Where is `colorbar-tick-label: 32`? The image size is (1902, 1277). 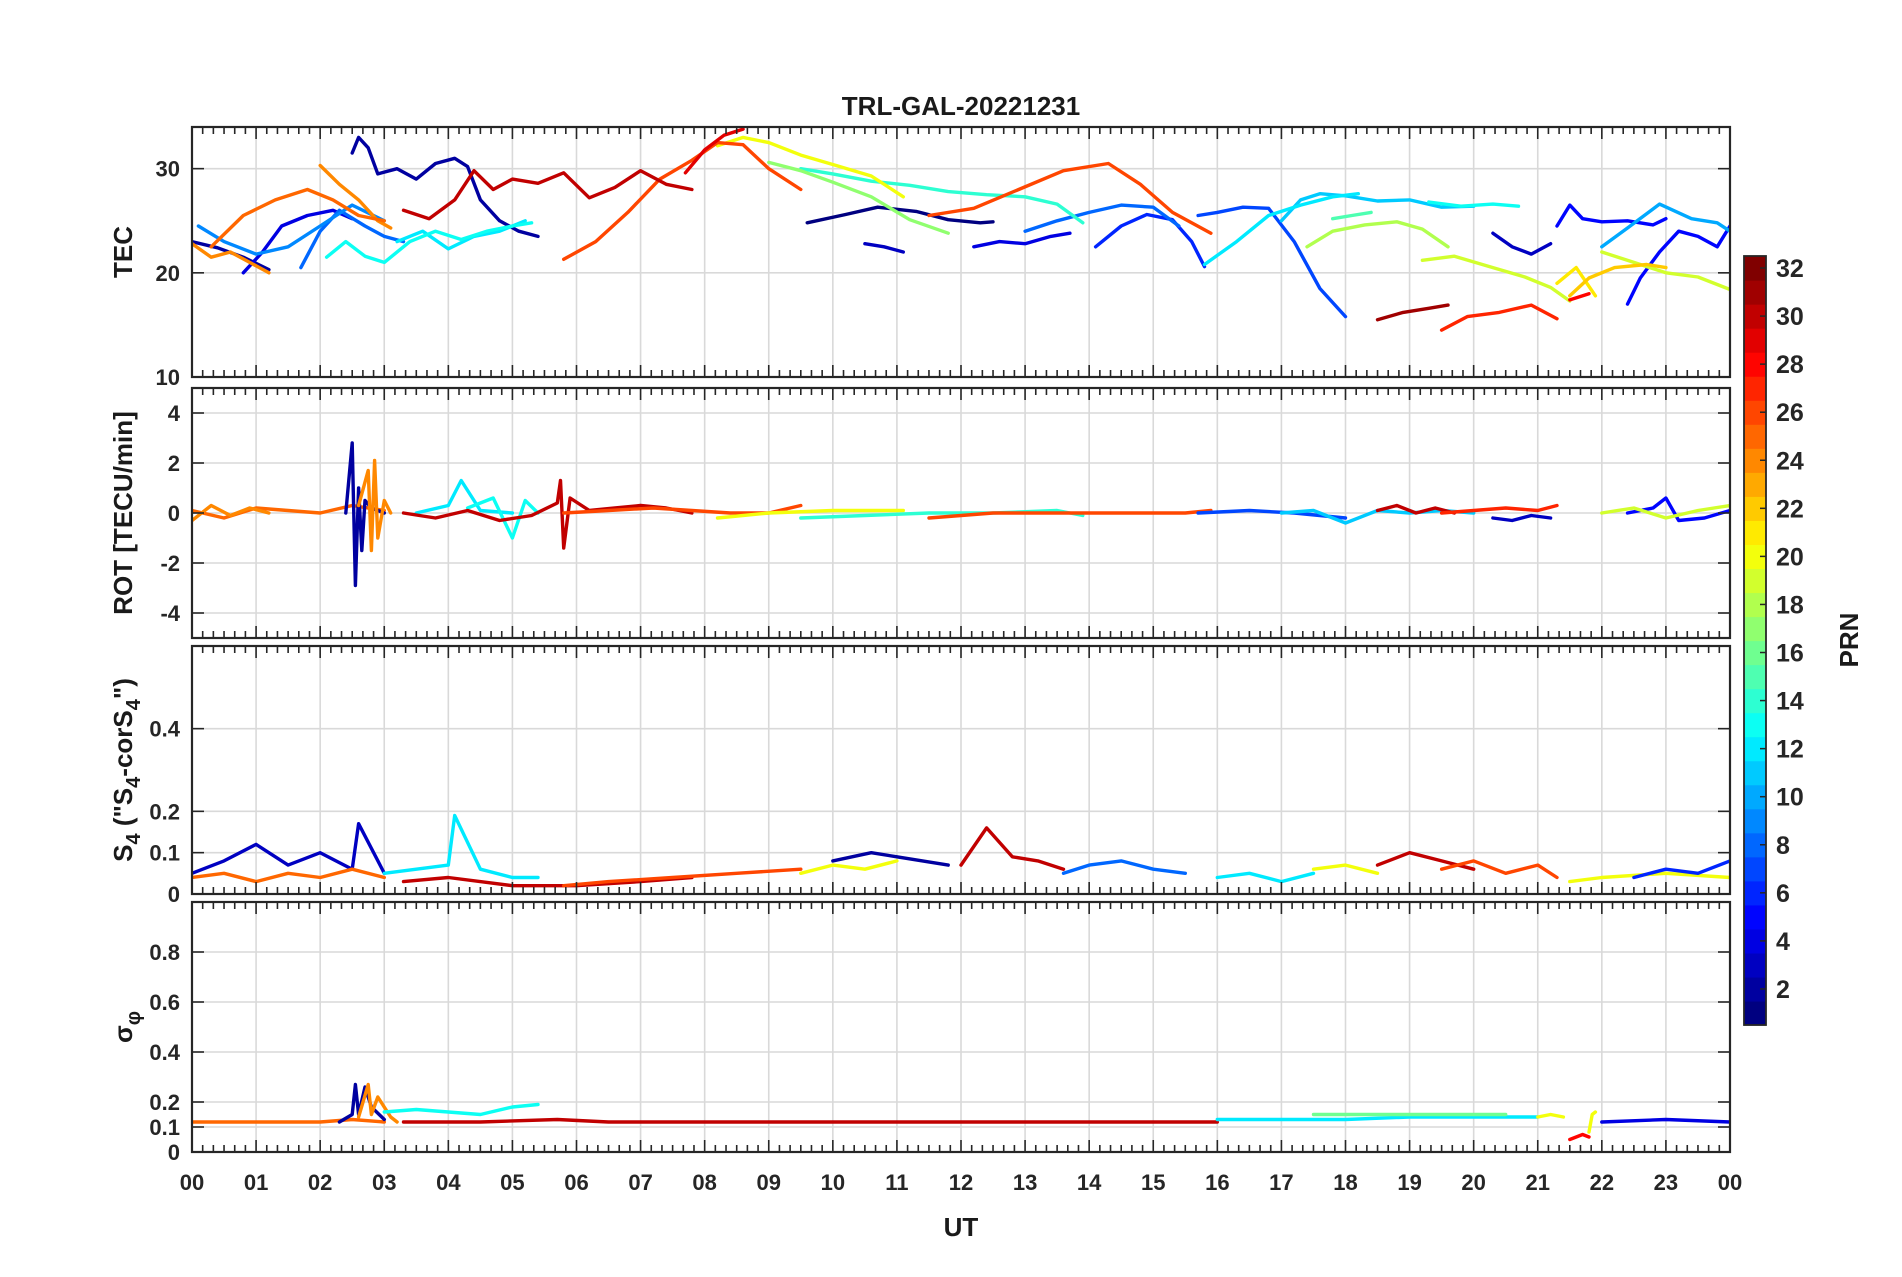
colorbar-tick-label: 32 is located at coordinates (1790, 269).